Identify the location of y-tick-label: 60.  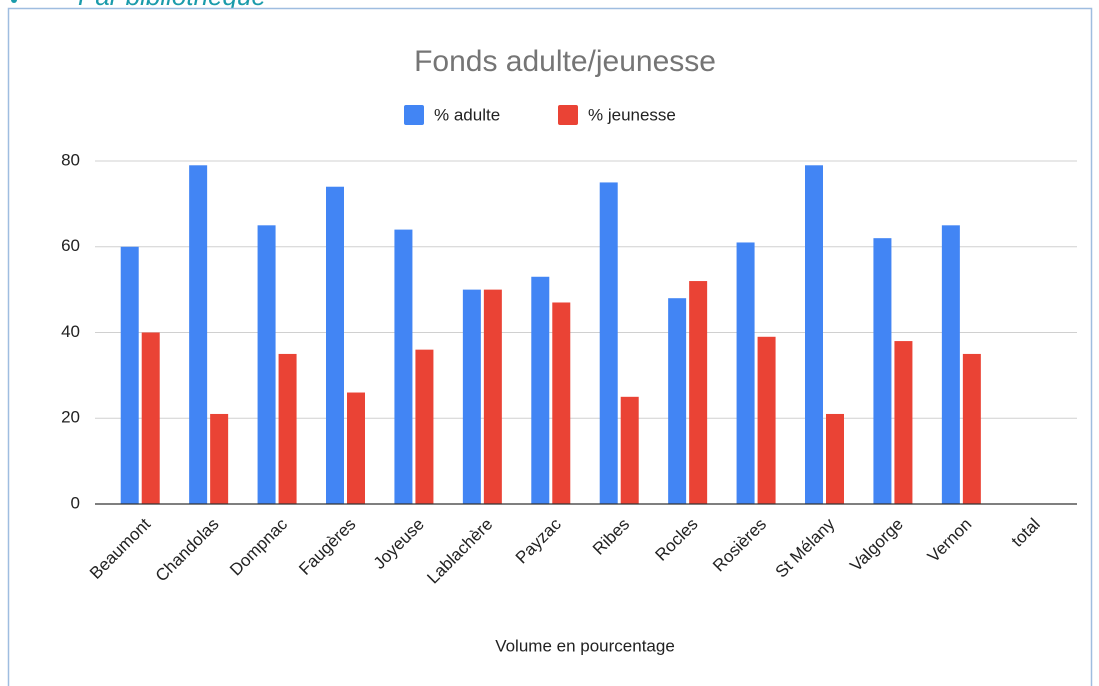
(70, 245).